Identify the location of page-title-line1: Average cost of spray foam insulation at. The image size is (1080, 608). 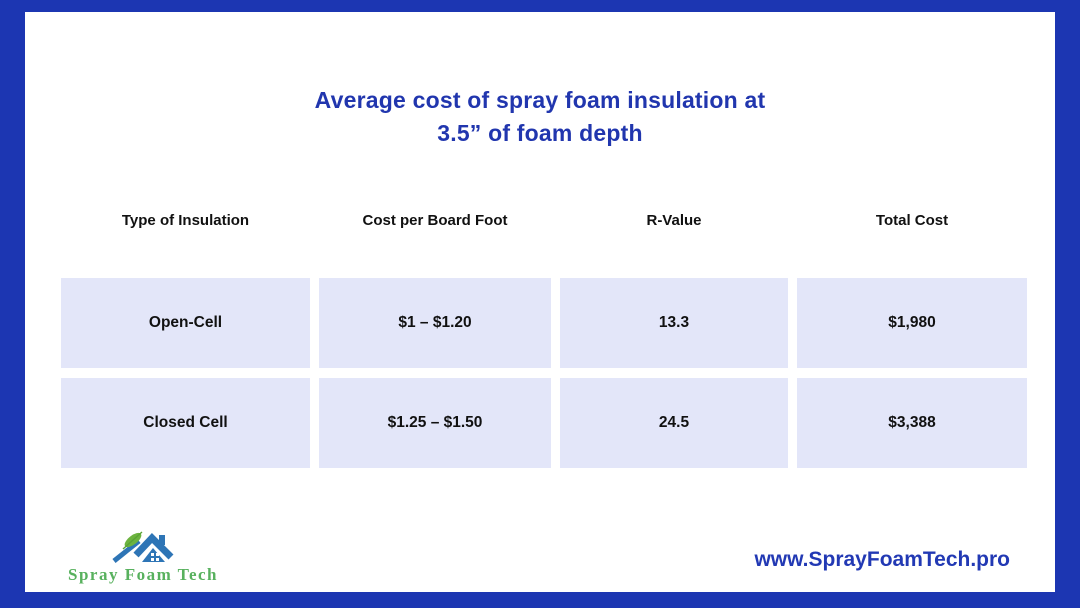
(540, 100).